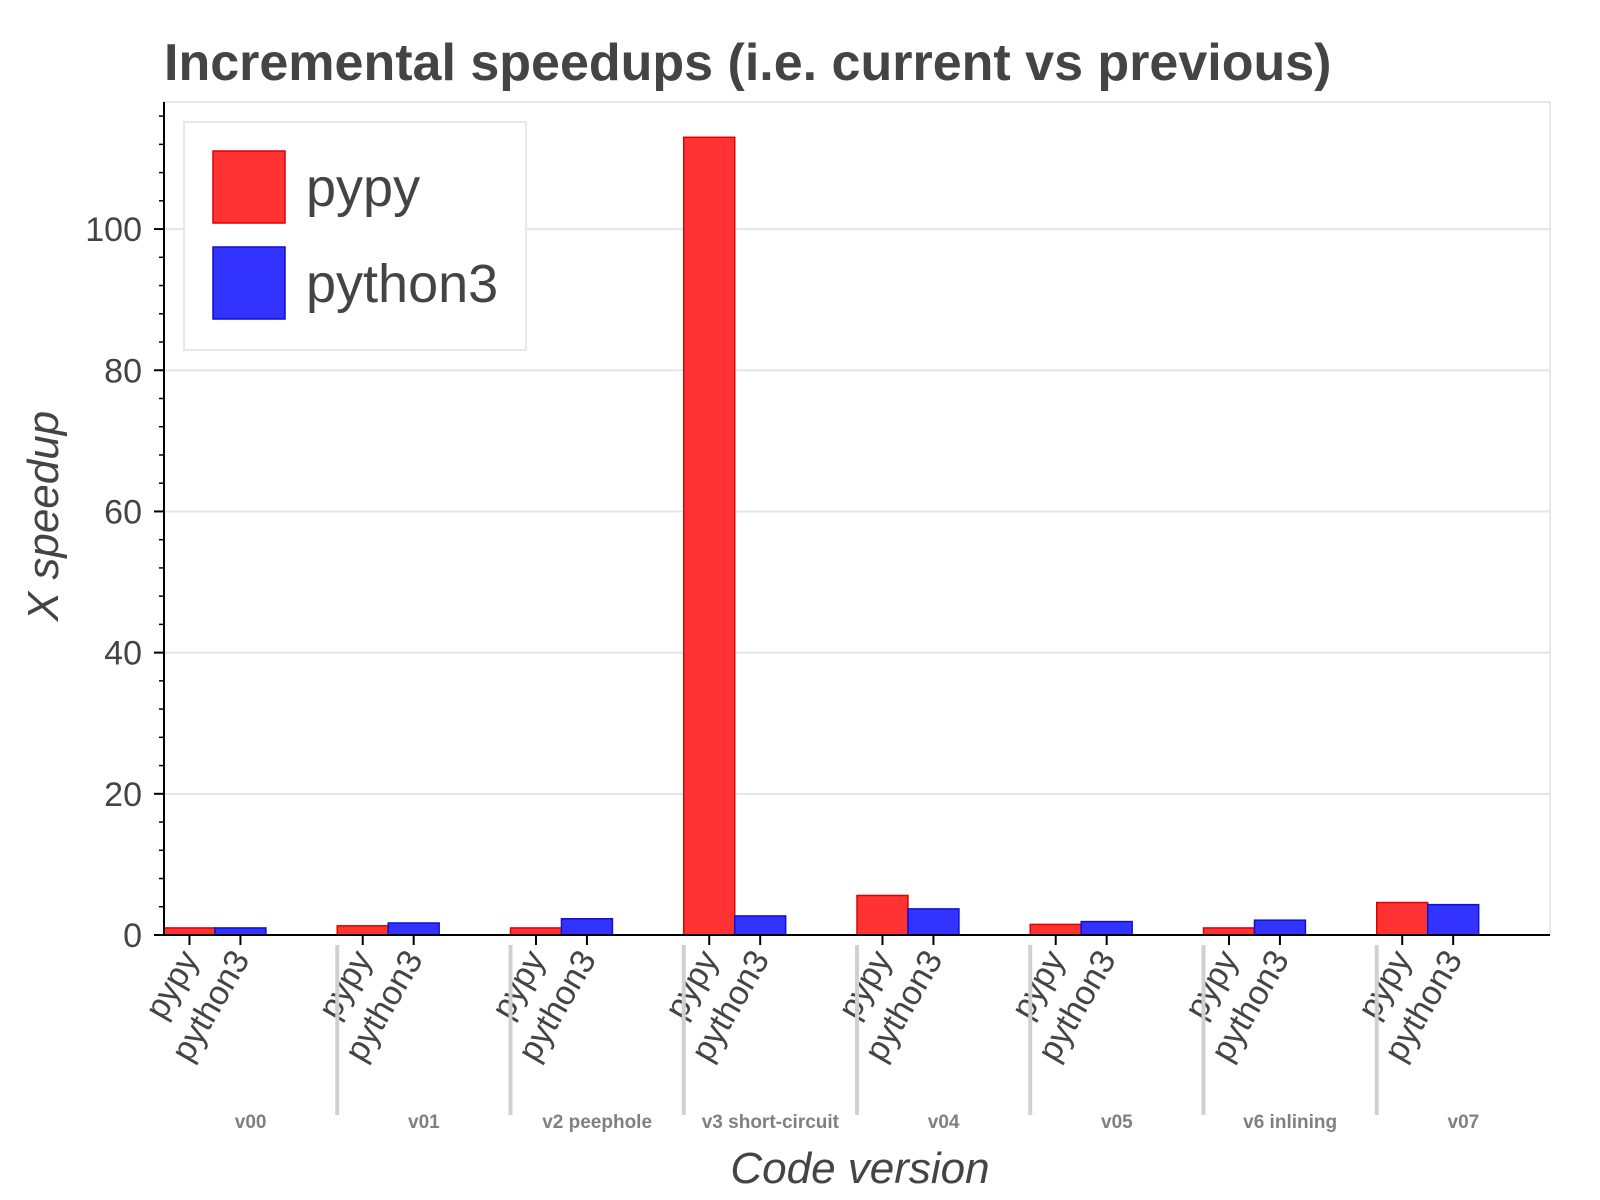 The image size is (1600, 1200). I want to click on group-label: v6 inlining, so click(1290, 1122).